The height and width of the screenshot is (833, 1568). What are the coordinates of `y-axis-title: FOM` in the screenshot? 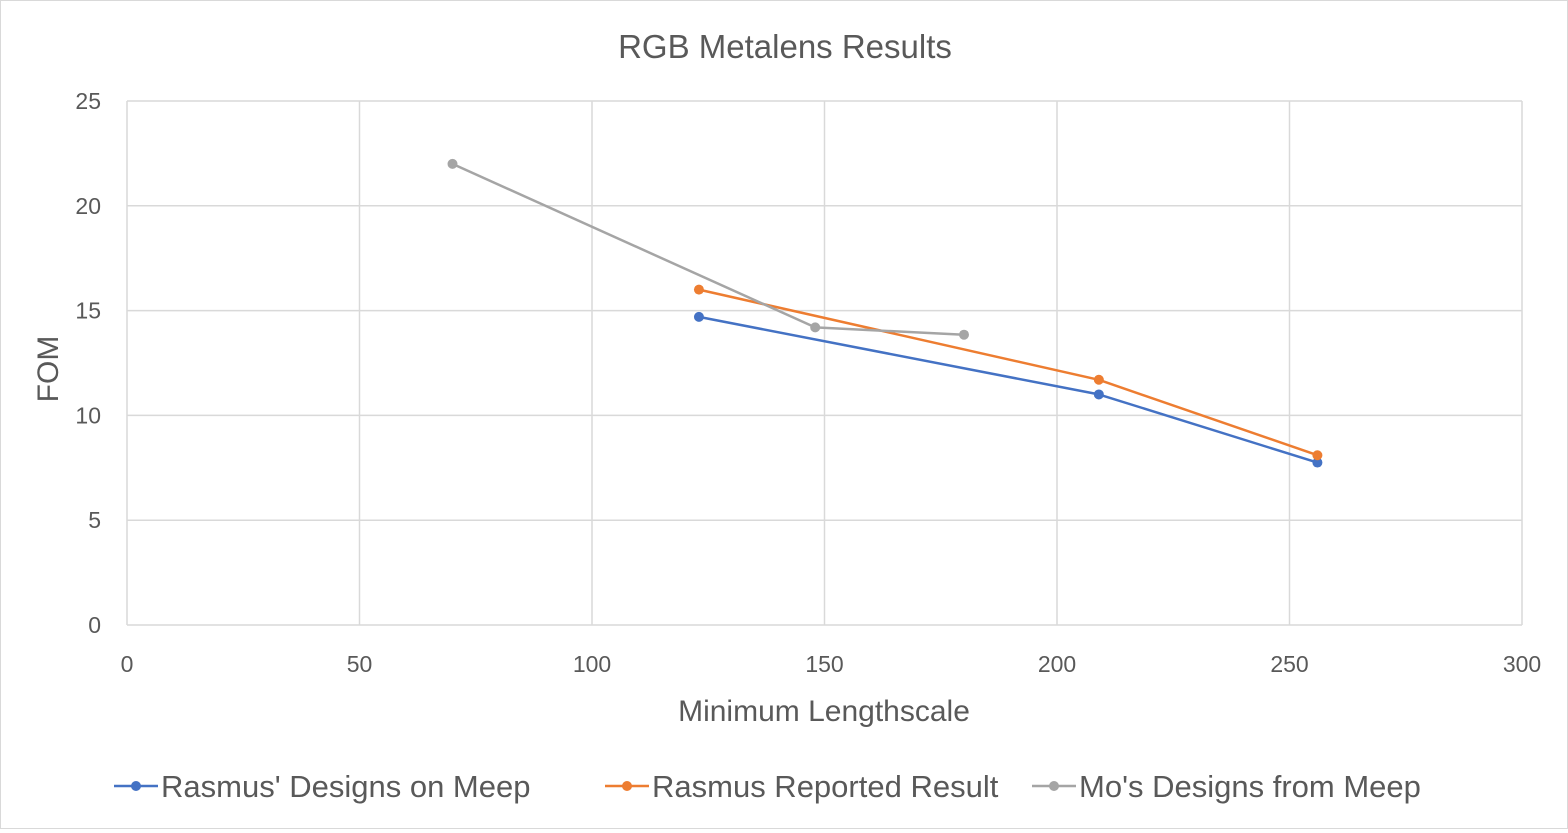 It's located at (48, 369).